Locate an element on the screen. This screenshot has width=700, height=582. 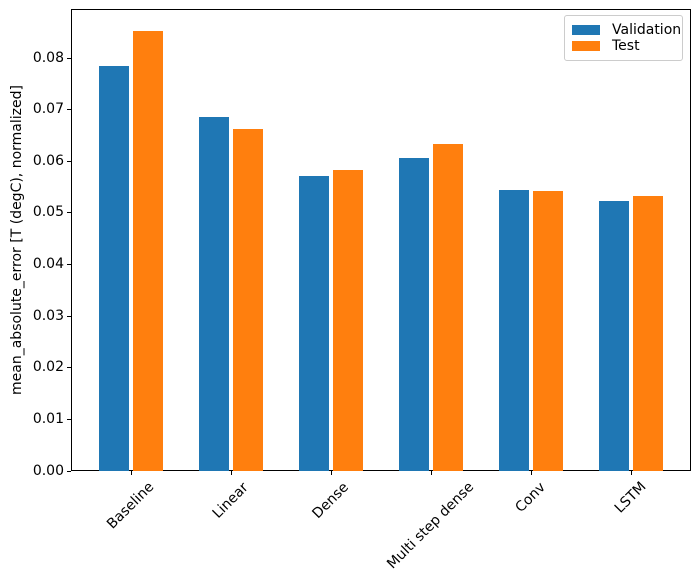
y-tick-label: 0.01 is located at coordinates (48, 418).